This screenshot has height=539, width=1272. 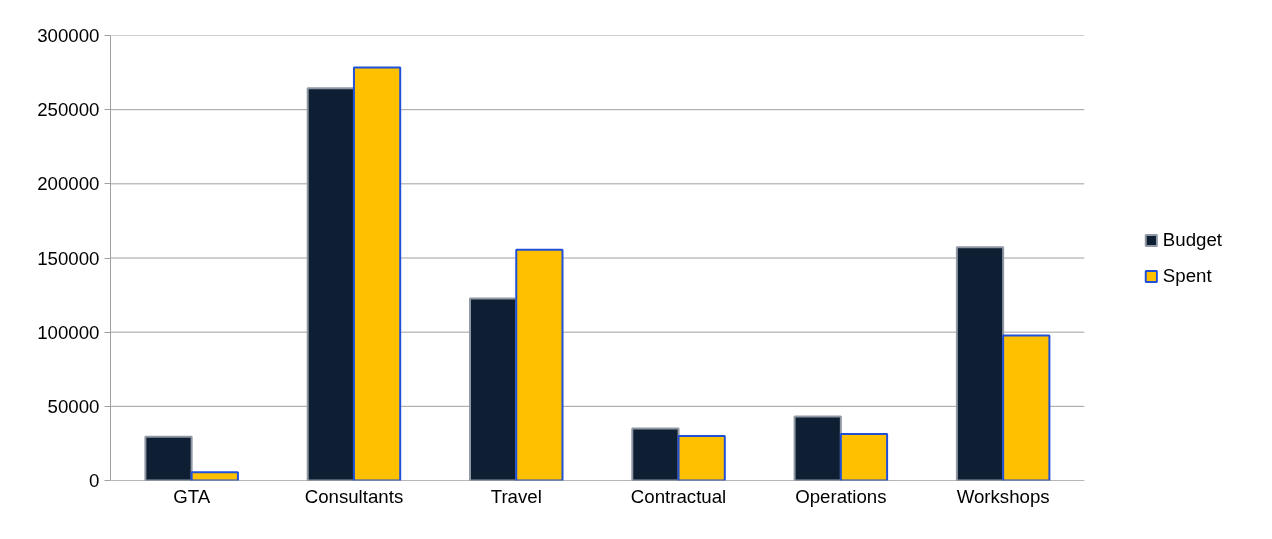 What do you see at coordinates (841, 496) in the screenshot?
I see `x-tick-label: Operations` at bounding box center [841, 496].